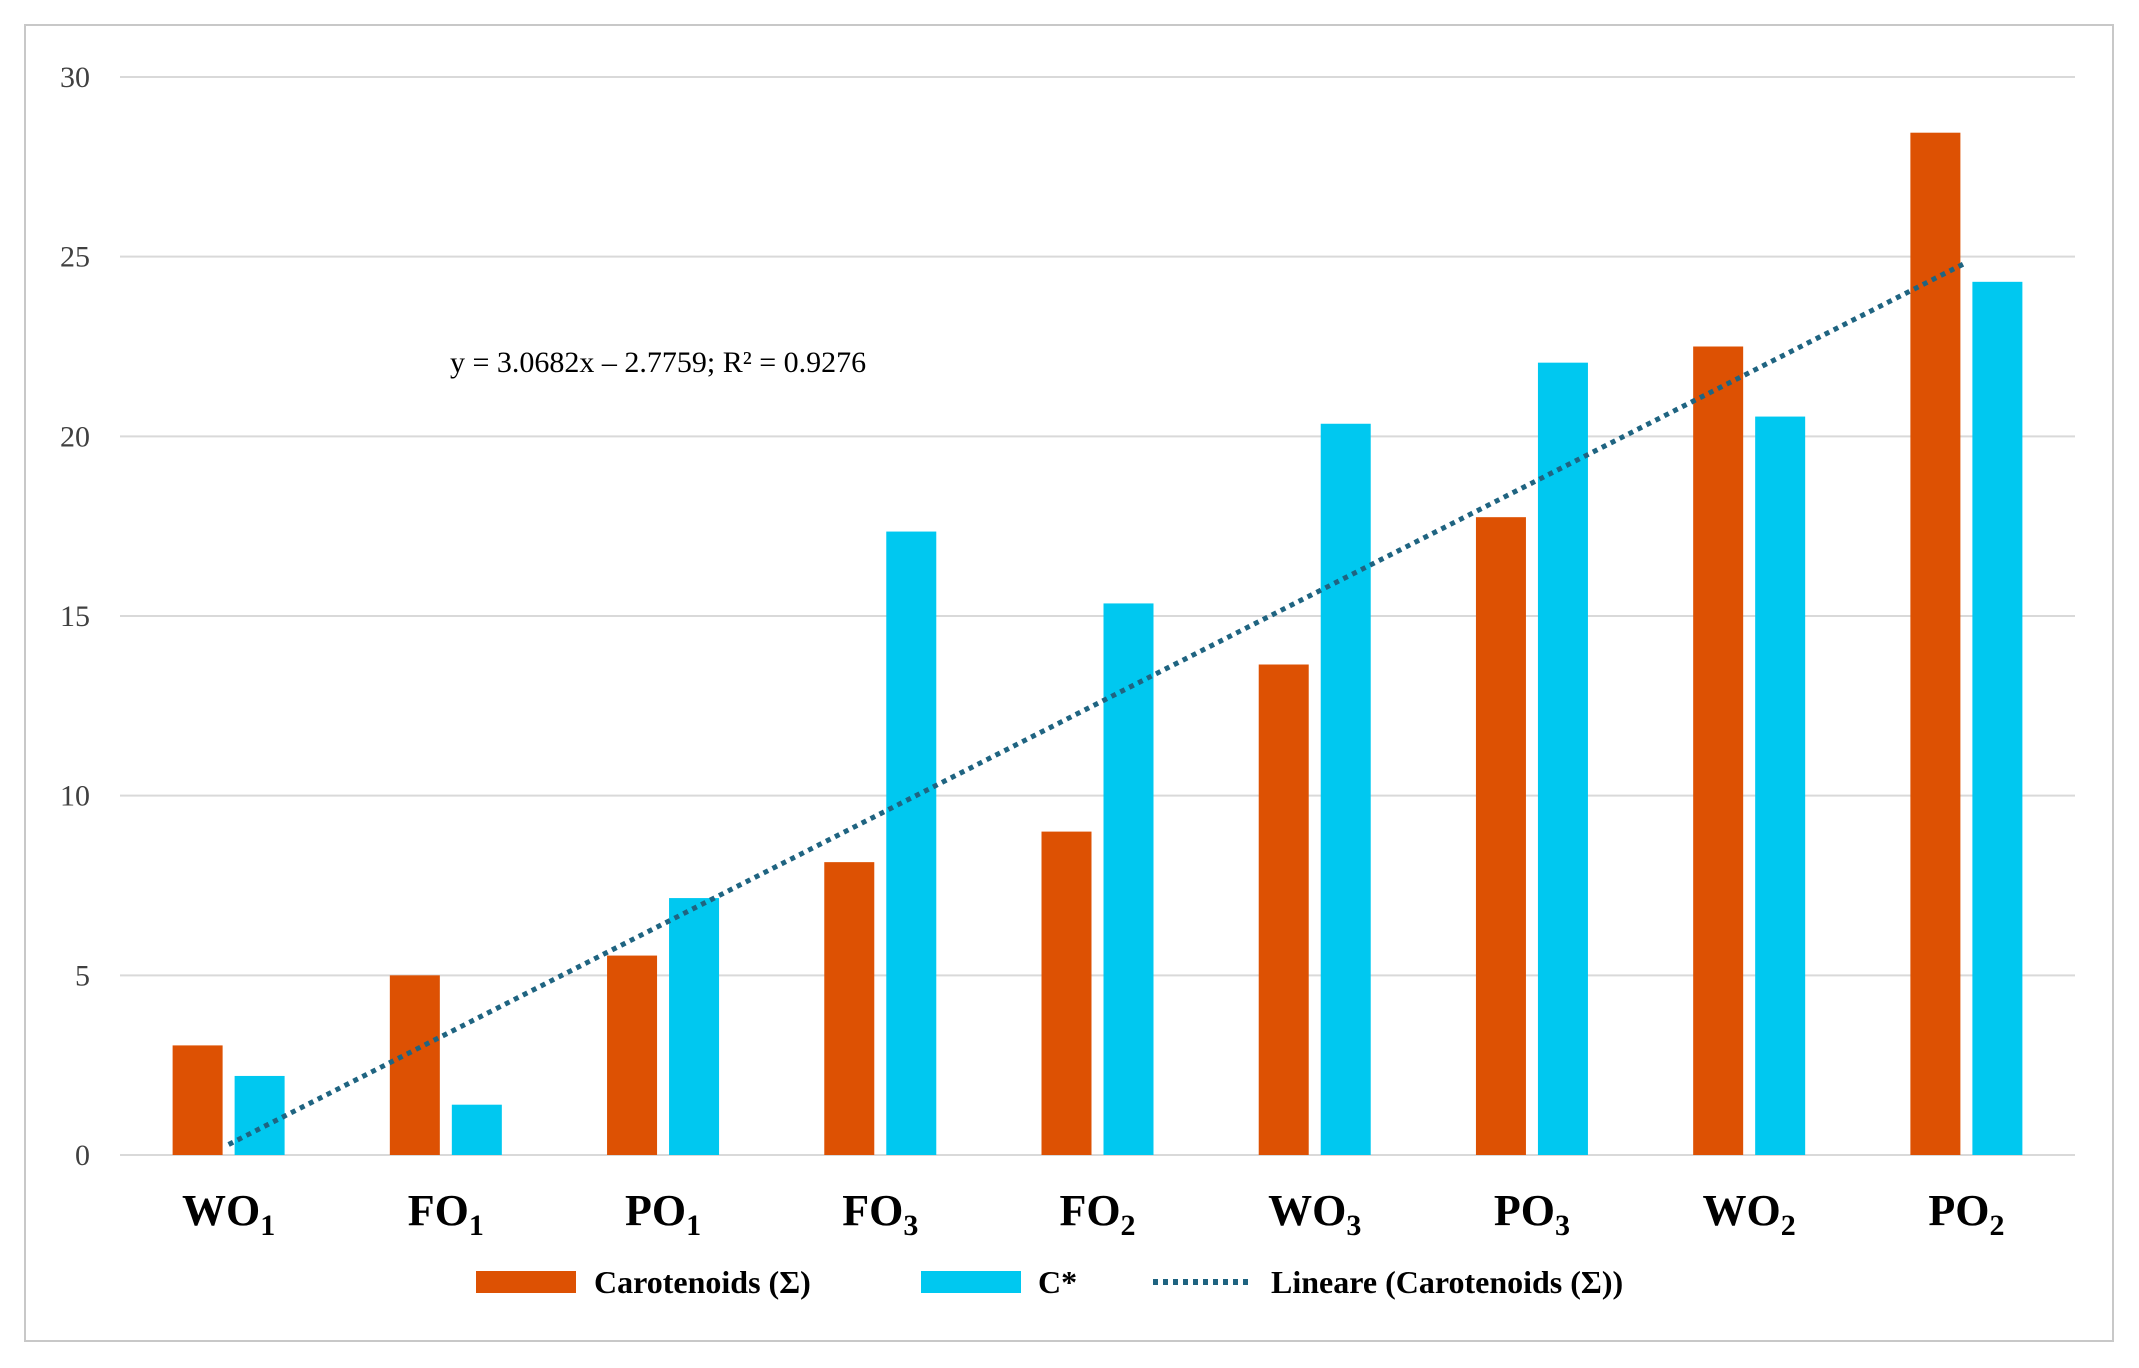 This screenshot has height=1368, width=2139. What do you see at coordinates (82, 1155) in the screenshot?
I see `y-tick-label: 0` at bounding box center [82, 1155].